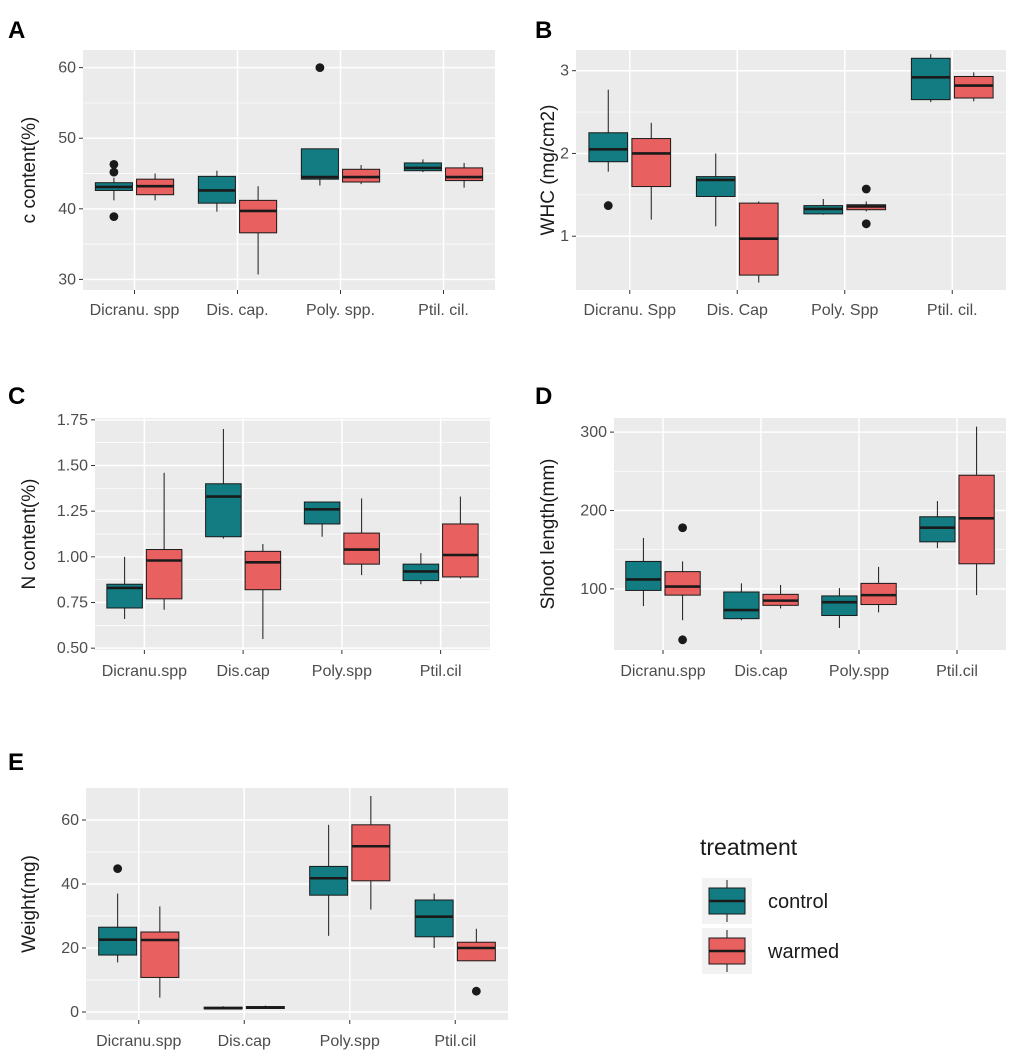 The image size is (1014, 1057). Describe the element at coordinates (543, 396) in the screenshot. I see `panel-letter: D` at that location.